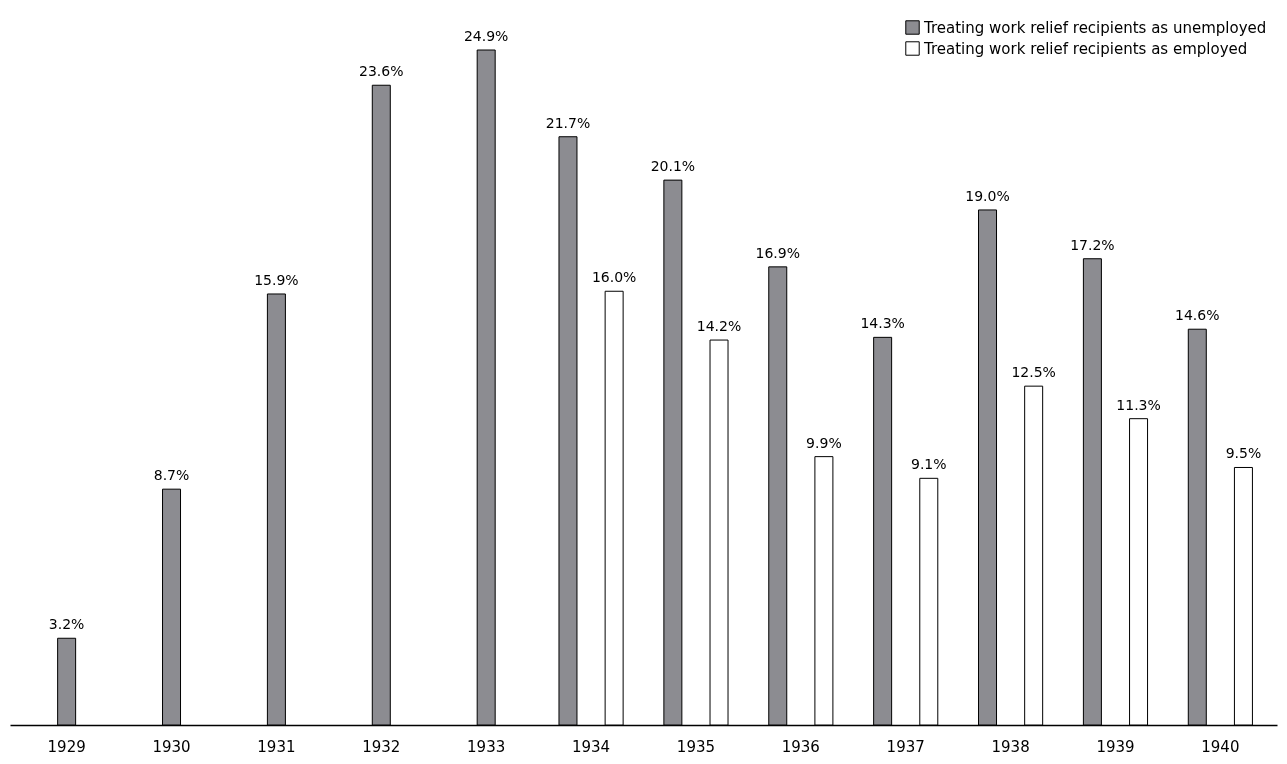 This screenshot has width=1287, height=764. I want to click on data-label: 8.7%, so click(171, 475).